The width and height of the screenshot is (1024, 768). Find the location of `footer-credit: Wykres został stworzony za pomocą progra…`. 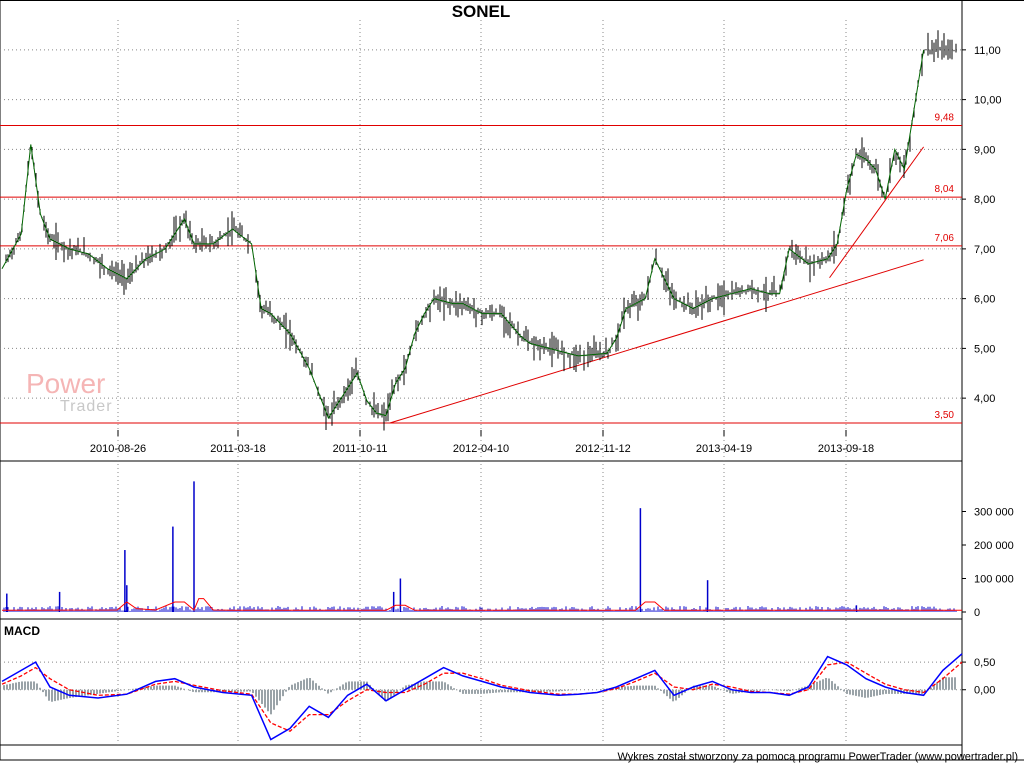

footer-credit: Wykres został stworzony za pomocą progra… is located at coordinates (817, 757).